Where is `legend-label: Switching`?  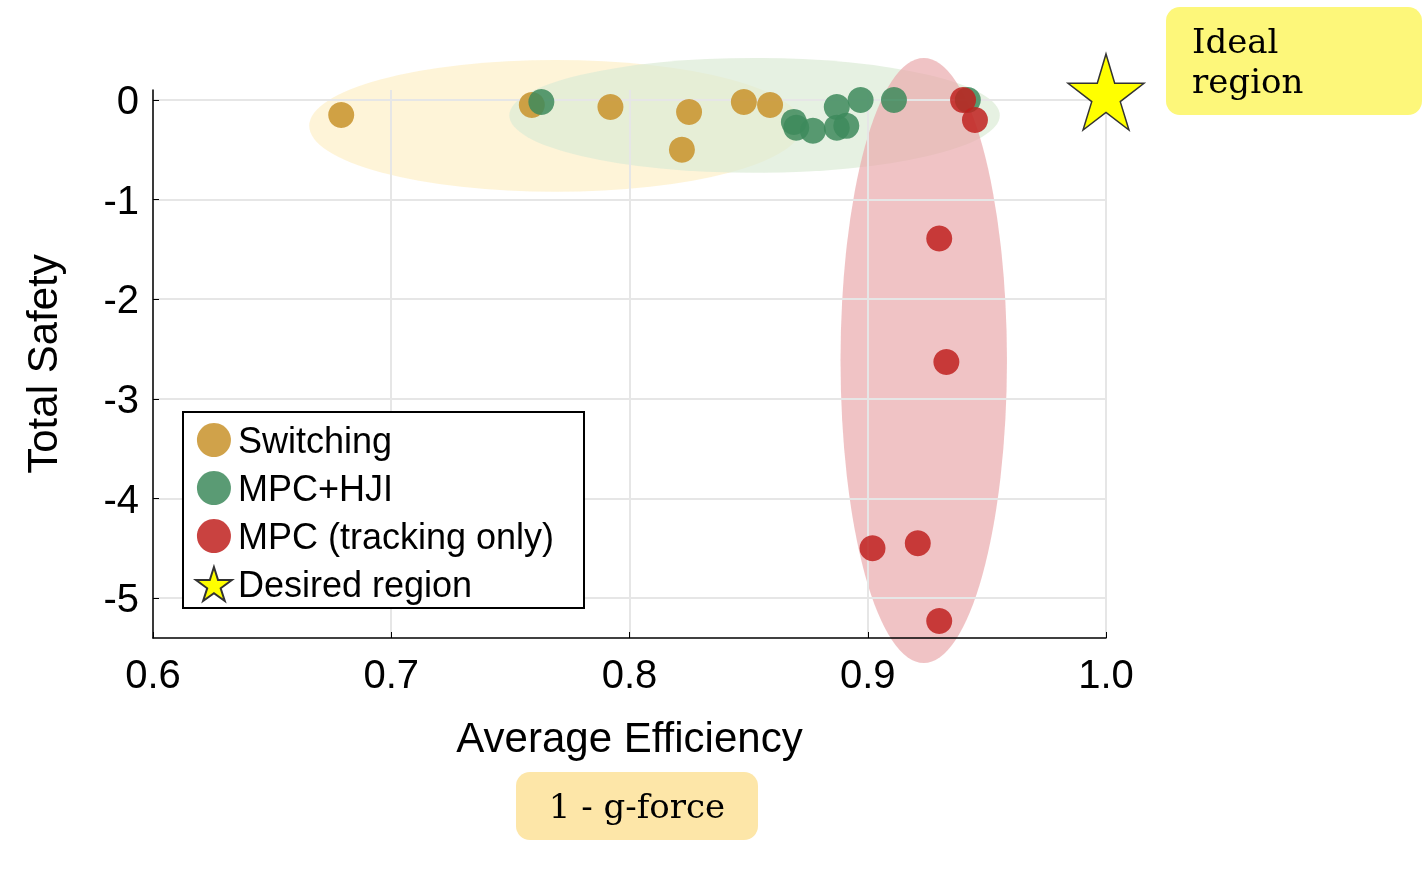
legend-label: Switching is located at coordinates (315, 440).